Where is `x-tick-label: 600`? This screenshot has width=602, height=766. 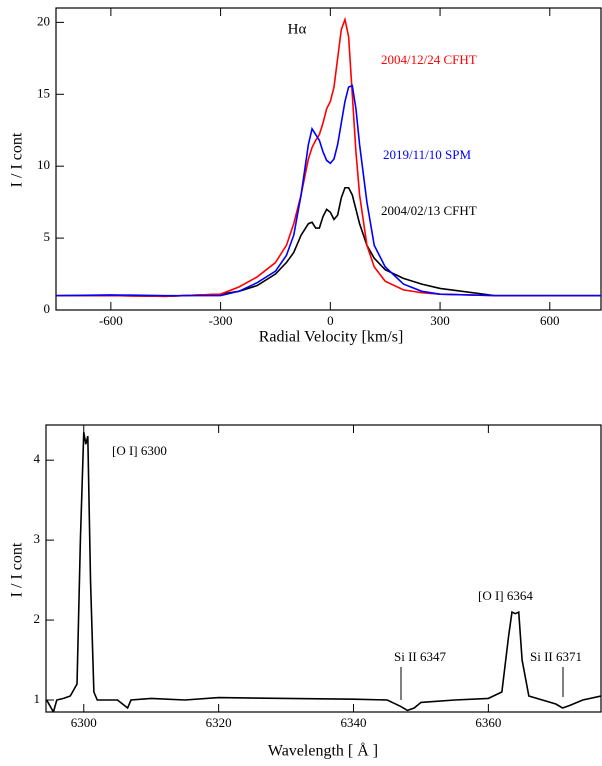 x-tick-label: 600 is located at coordinates (550, 320).